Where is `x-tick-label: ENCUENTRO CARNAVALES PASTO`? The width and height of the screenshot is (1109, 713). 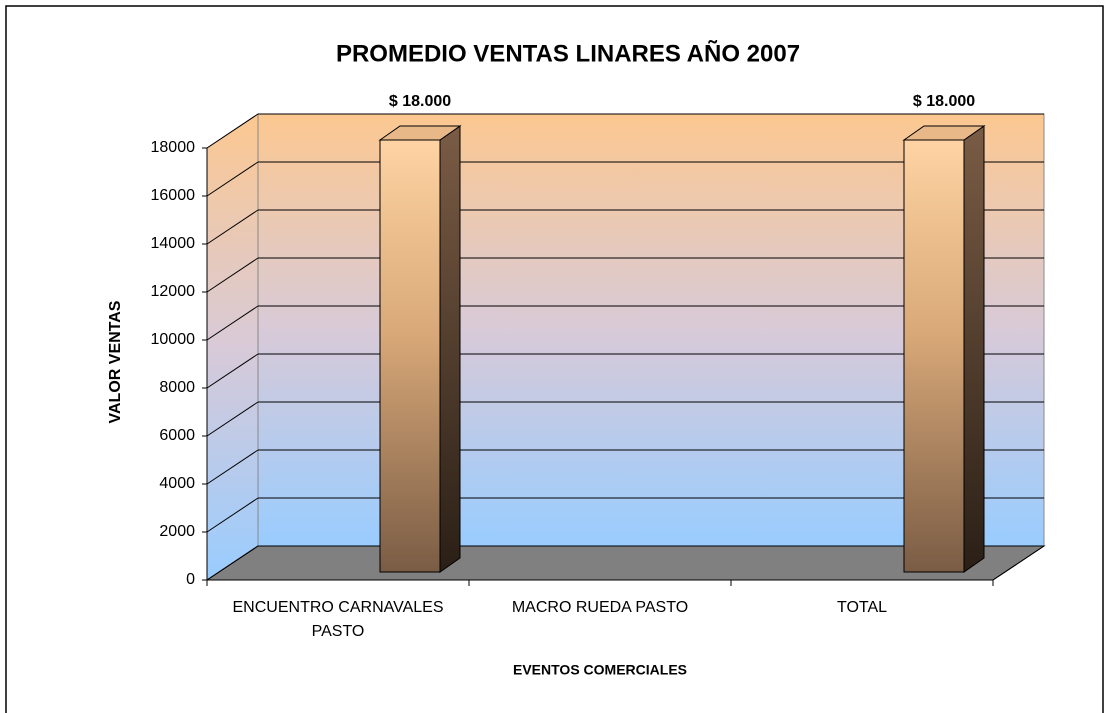 x-tick-label: ENCUENTRO CARNAVALES PASTO is located at coordinates (338, 619).